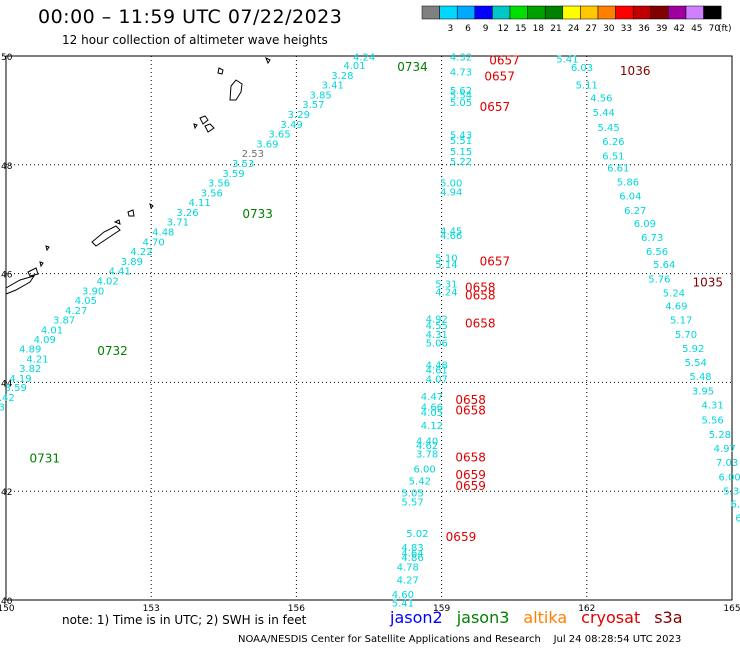 This screenshot has width=740, height=650. Describe the element at coordinates (437, 335) in the screenshot. I see `wave-height-label: 4.31` at that location.